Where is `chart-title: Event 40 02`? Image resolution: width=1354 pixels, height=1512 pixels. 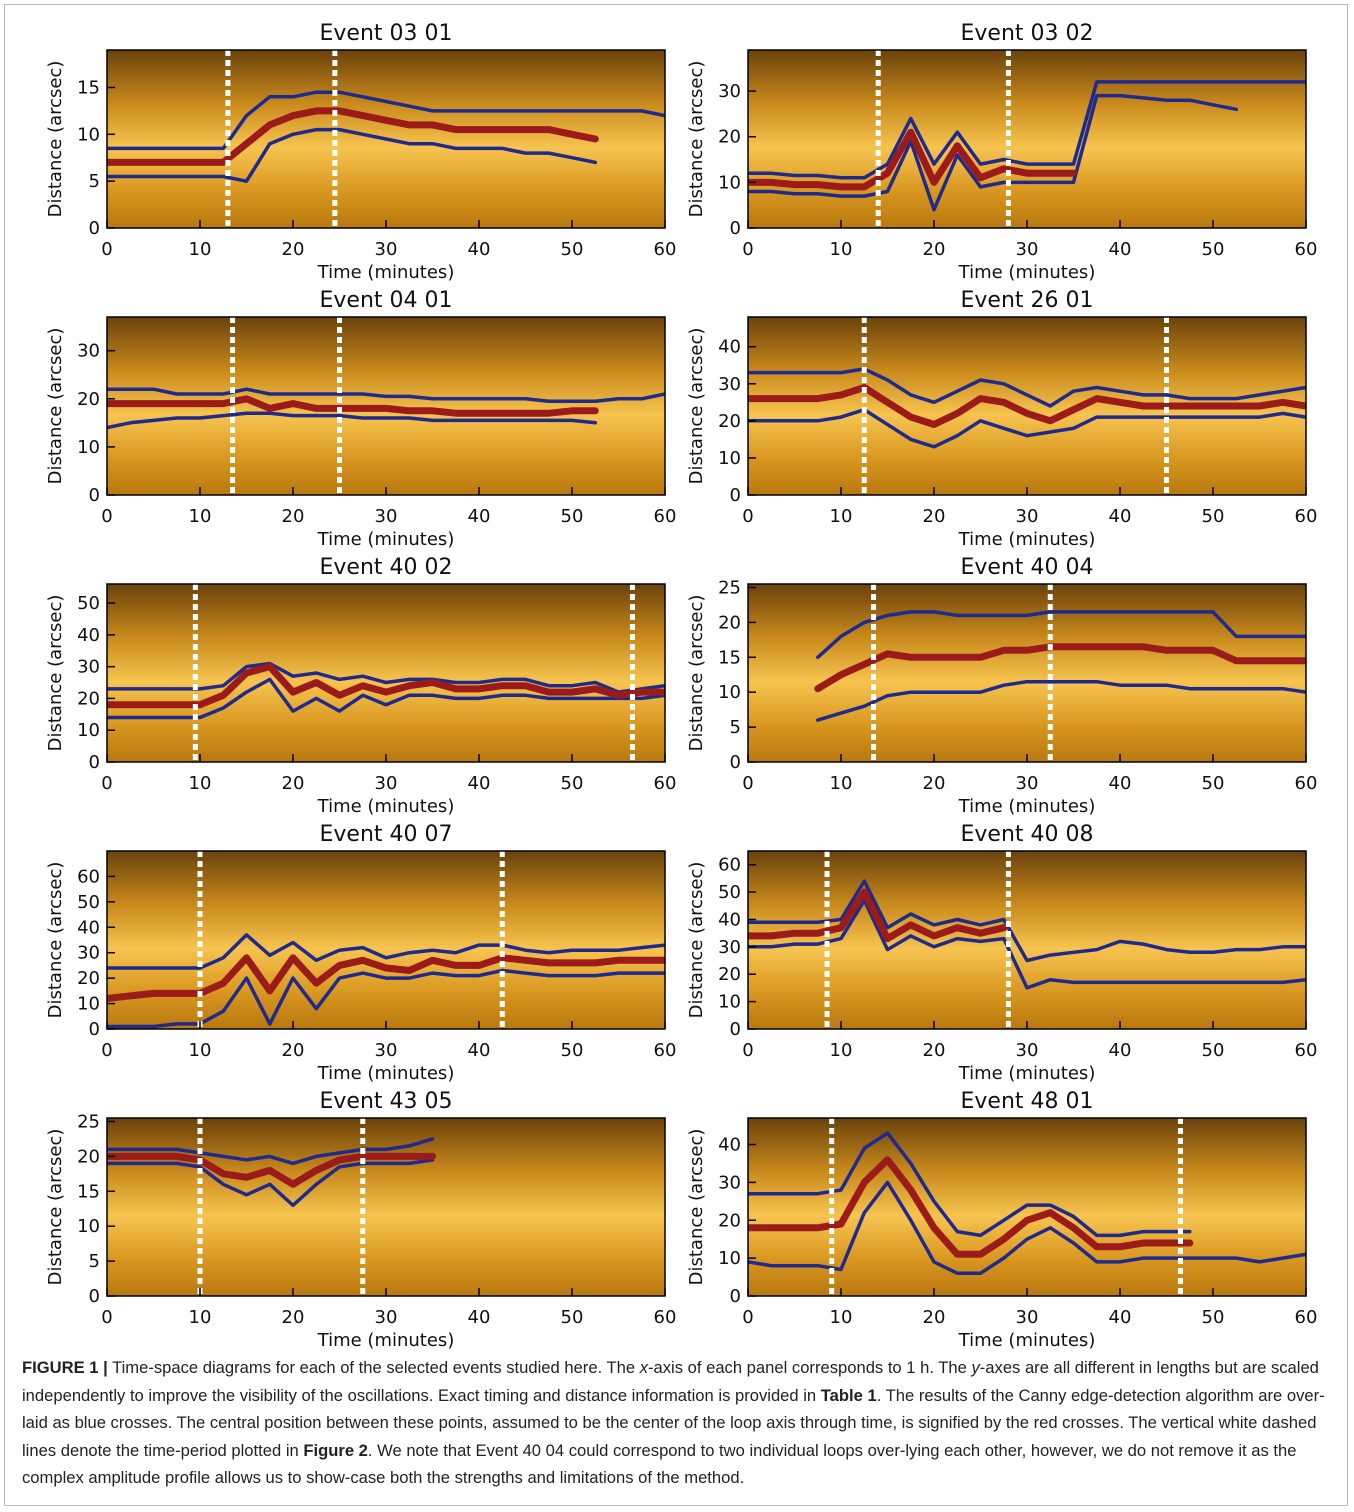 chart-title: Event 40 02 is located at coordinates (386, 567).